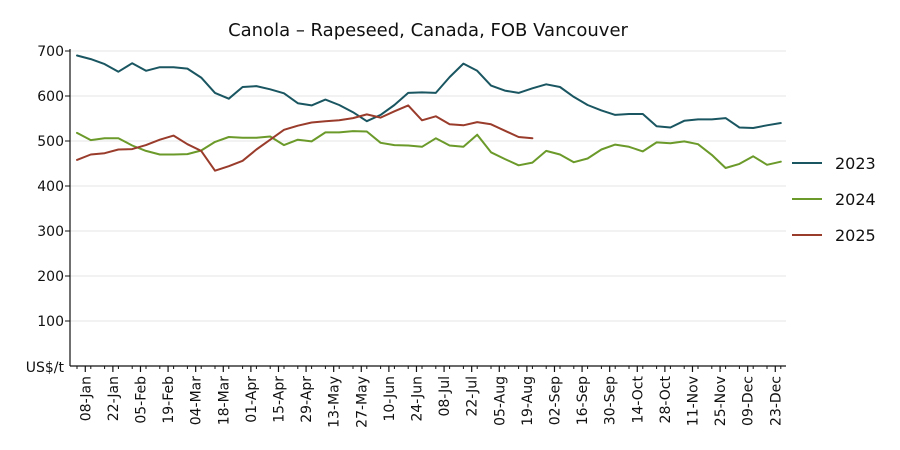  Describe the element at coordinates (86, 398) in the screenshot. I see `x-tick-label: 08-Jan` at that location.